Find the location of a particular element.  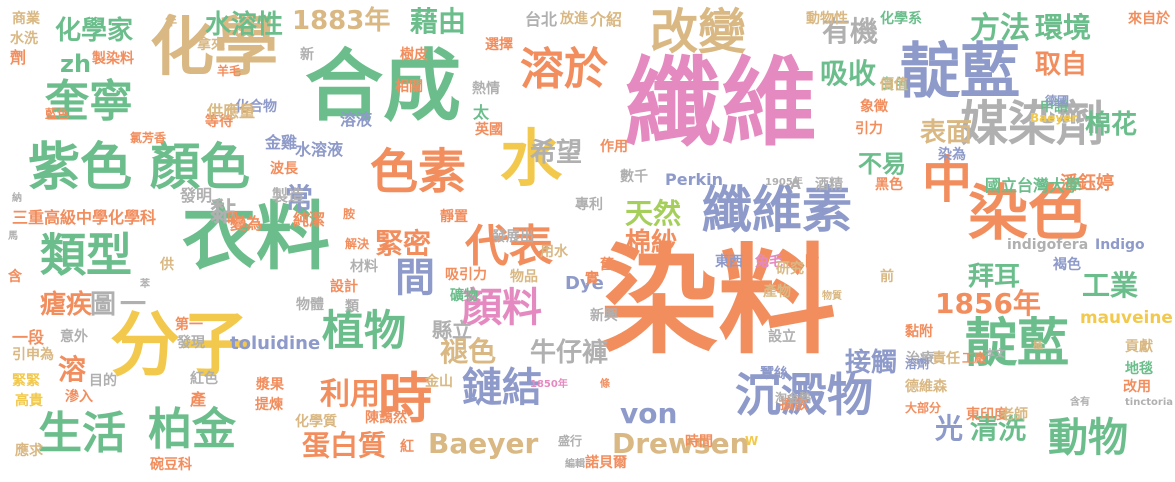

word-cloud-word: Baeyer is located at coordinates (1054, 118).